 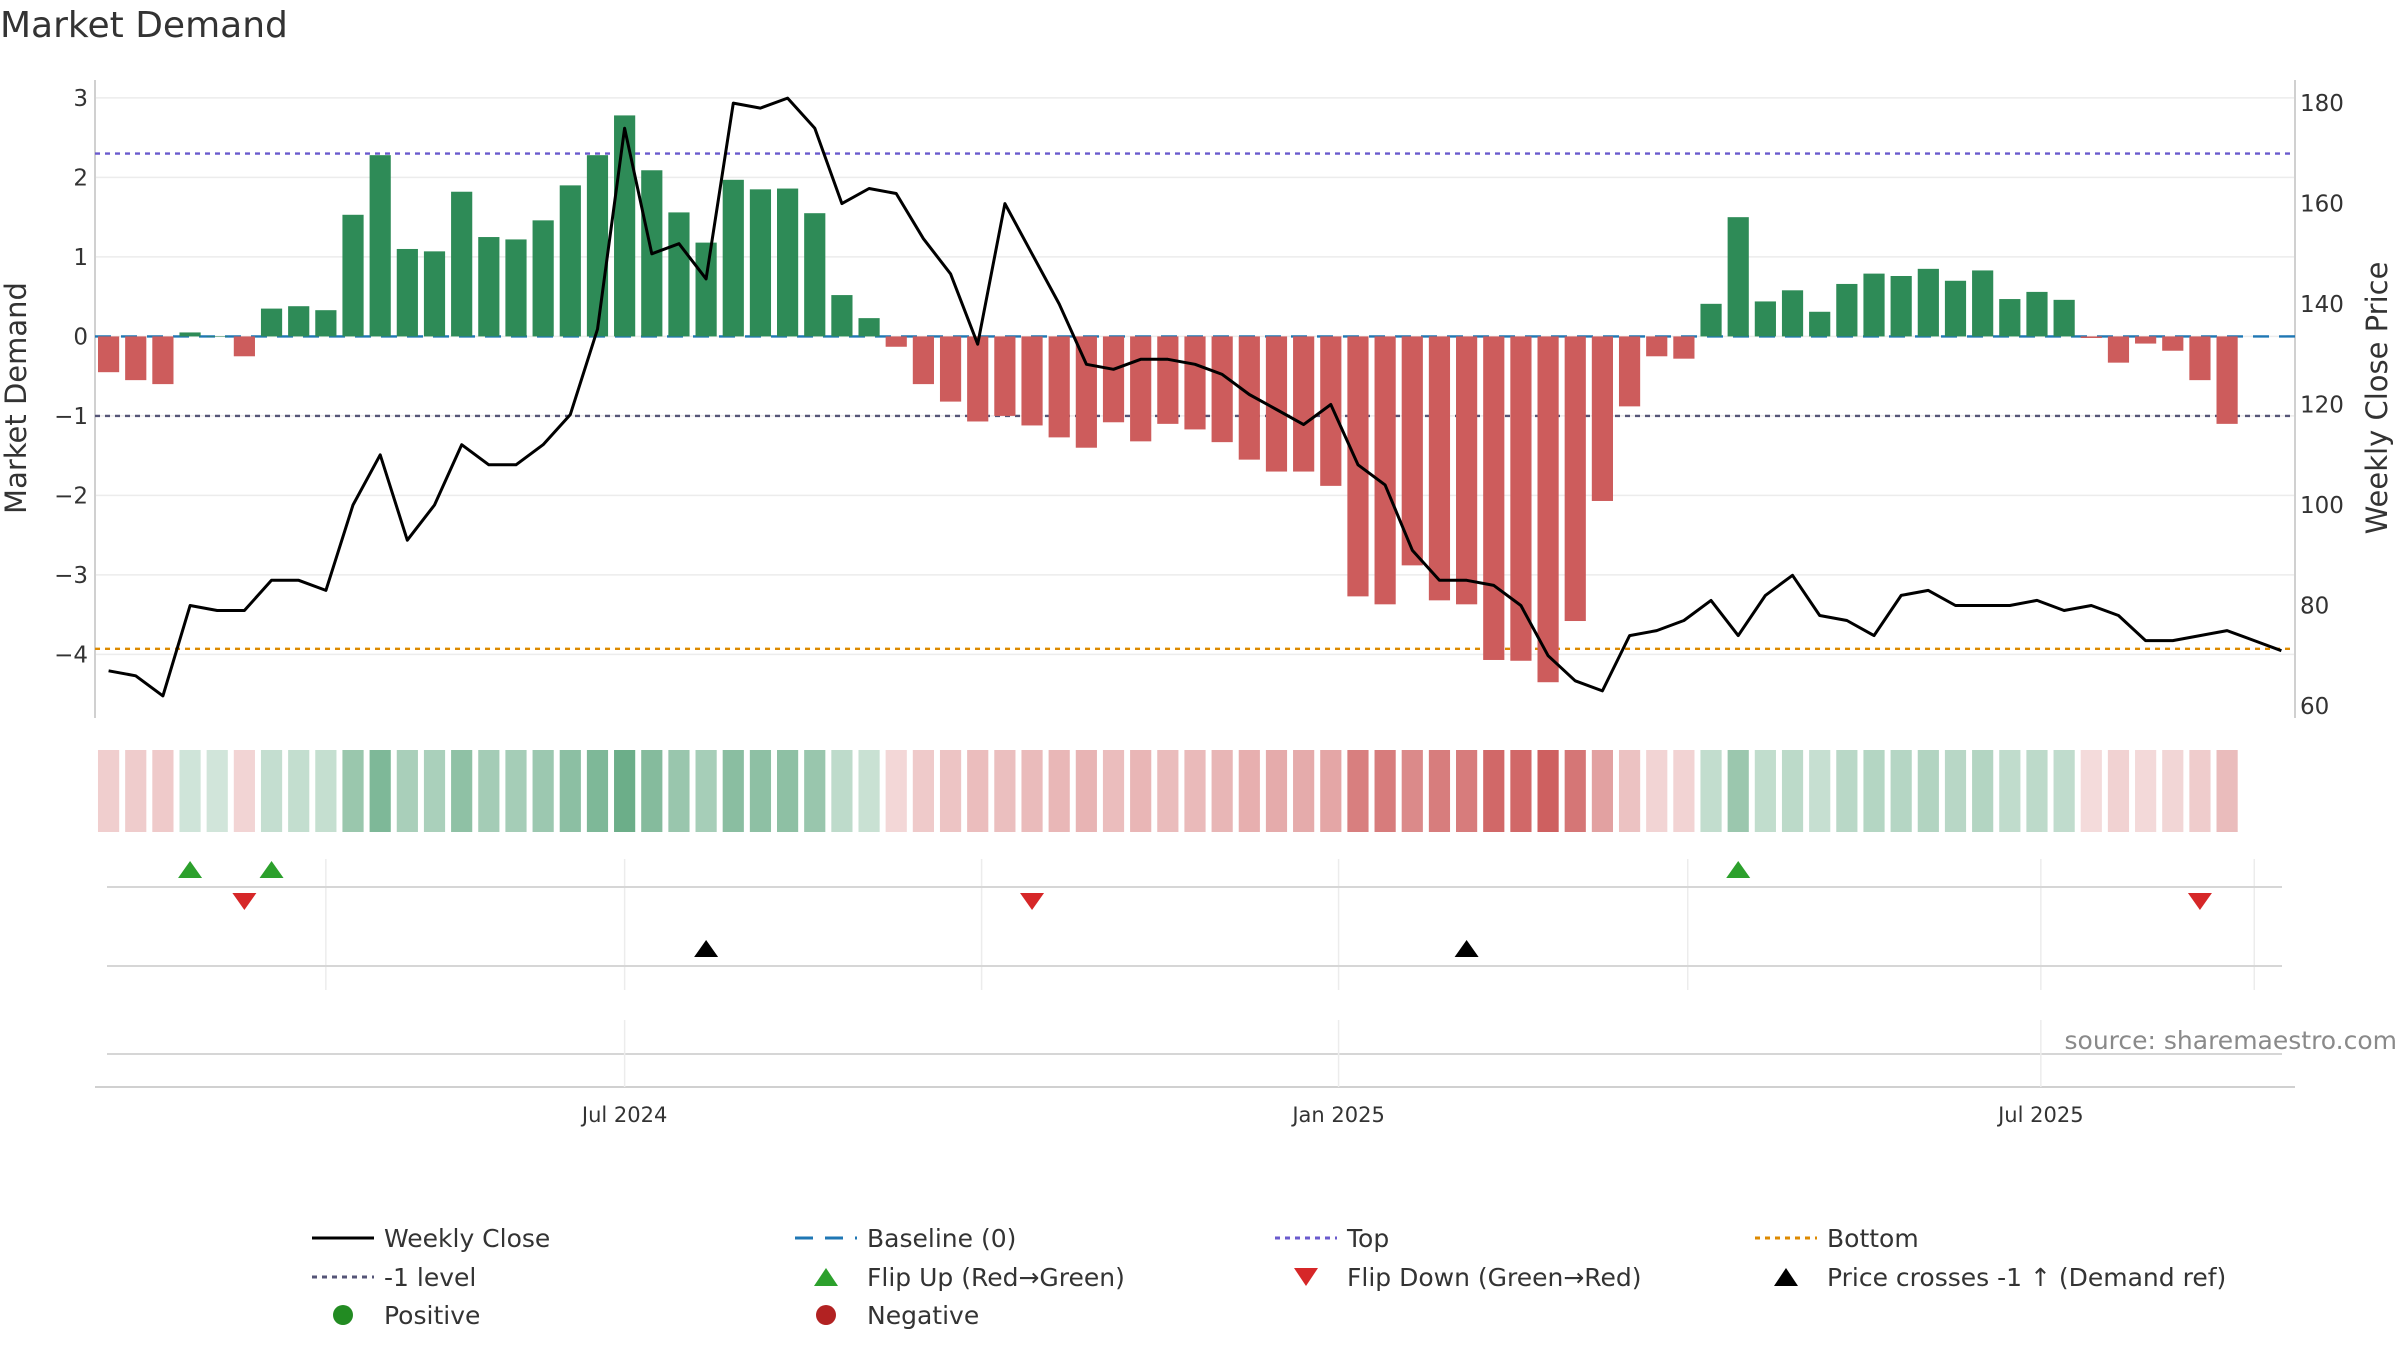 I want to click on flip-up-marker, so click(x=190, y=869).